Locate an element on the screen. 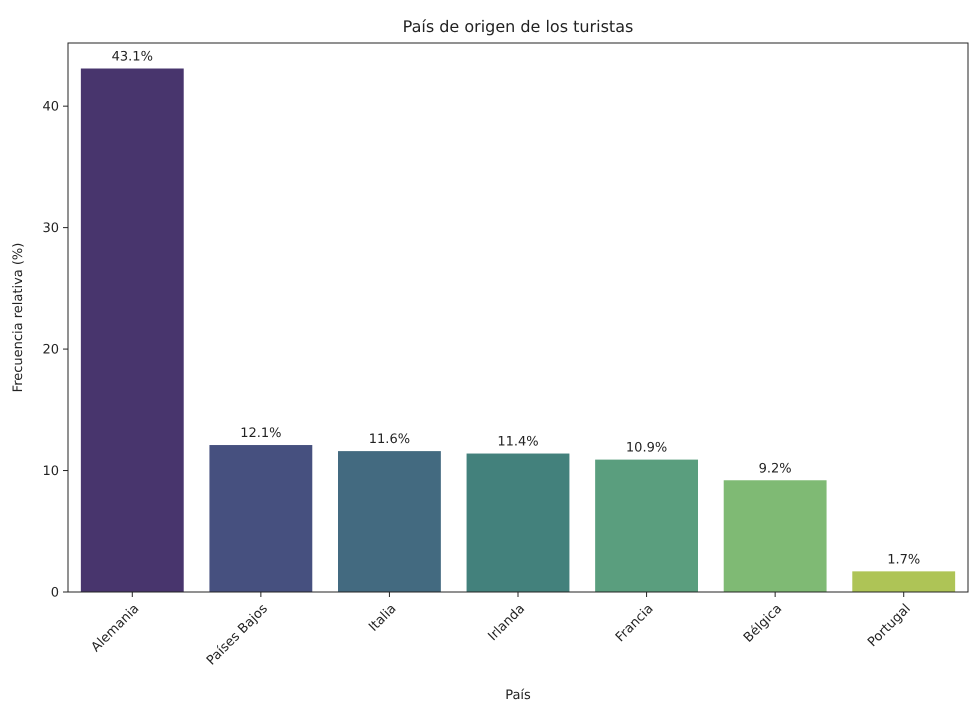 The height and width of the screenshot is (707, 976). data-label: 12.1% is located at coordinates (261, 434).